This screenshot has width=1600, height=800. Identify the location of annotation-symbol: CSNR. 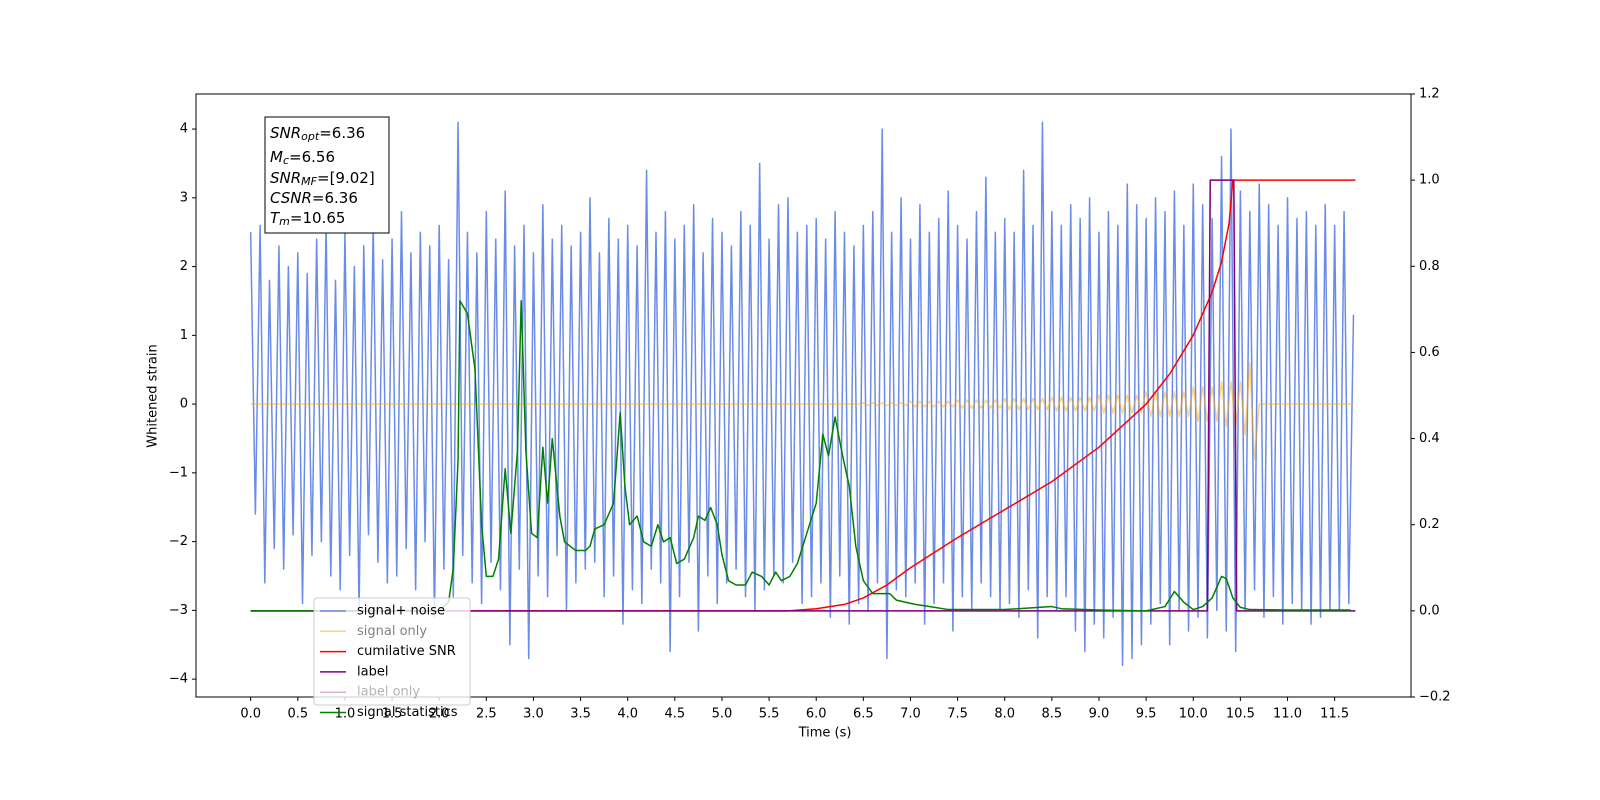
(291, 198).